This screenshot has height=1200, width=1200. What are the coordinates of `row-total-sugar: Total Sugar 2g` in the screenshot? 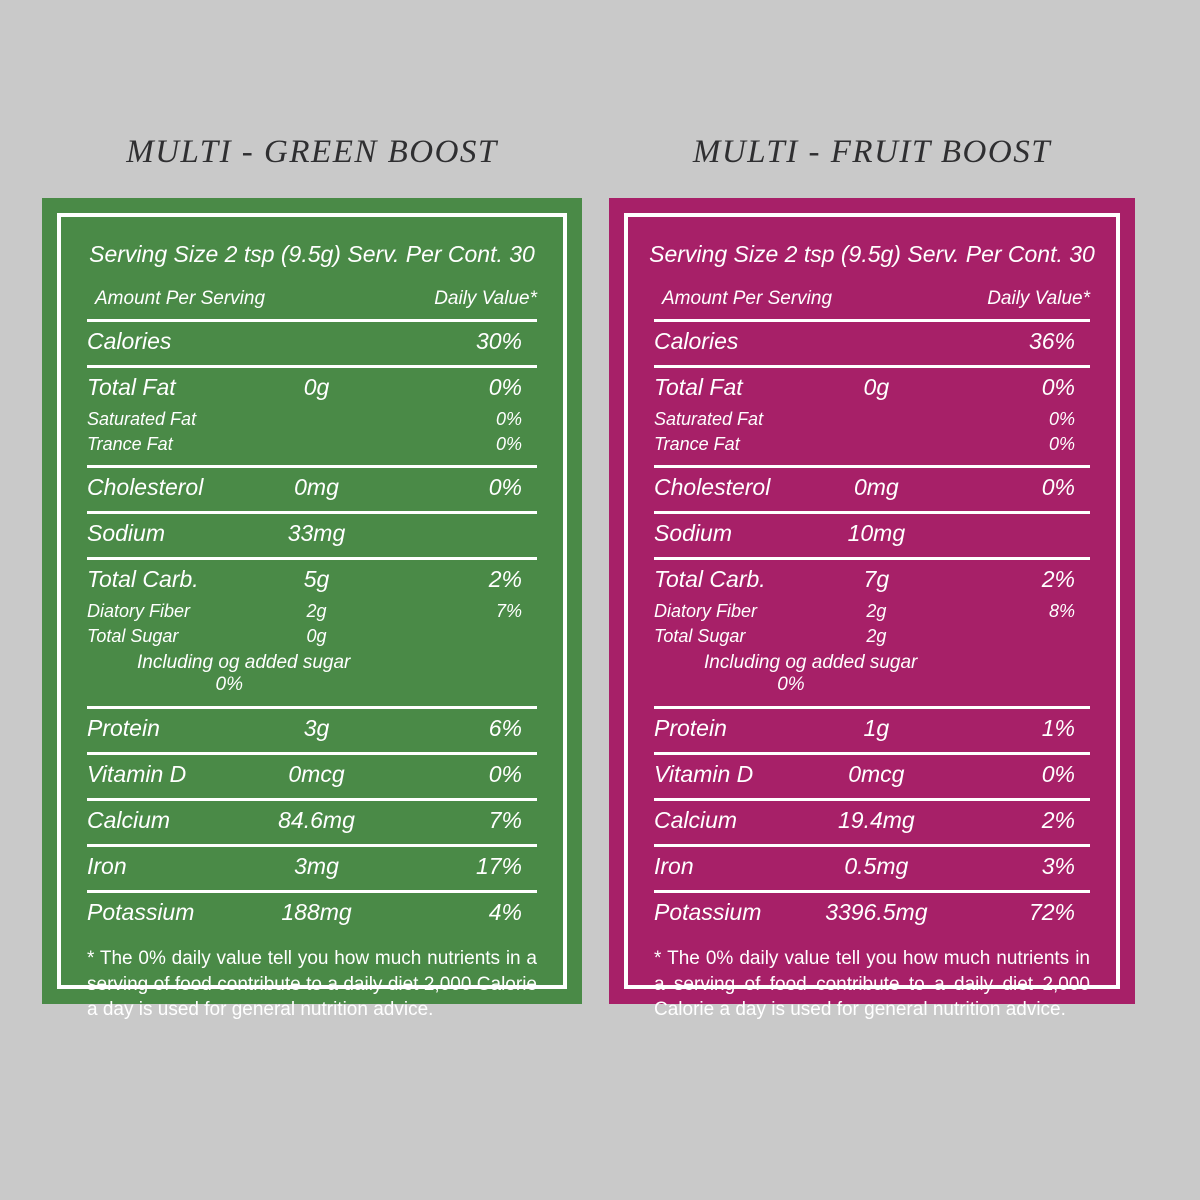 It's located at (872, 636).